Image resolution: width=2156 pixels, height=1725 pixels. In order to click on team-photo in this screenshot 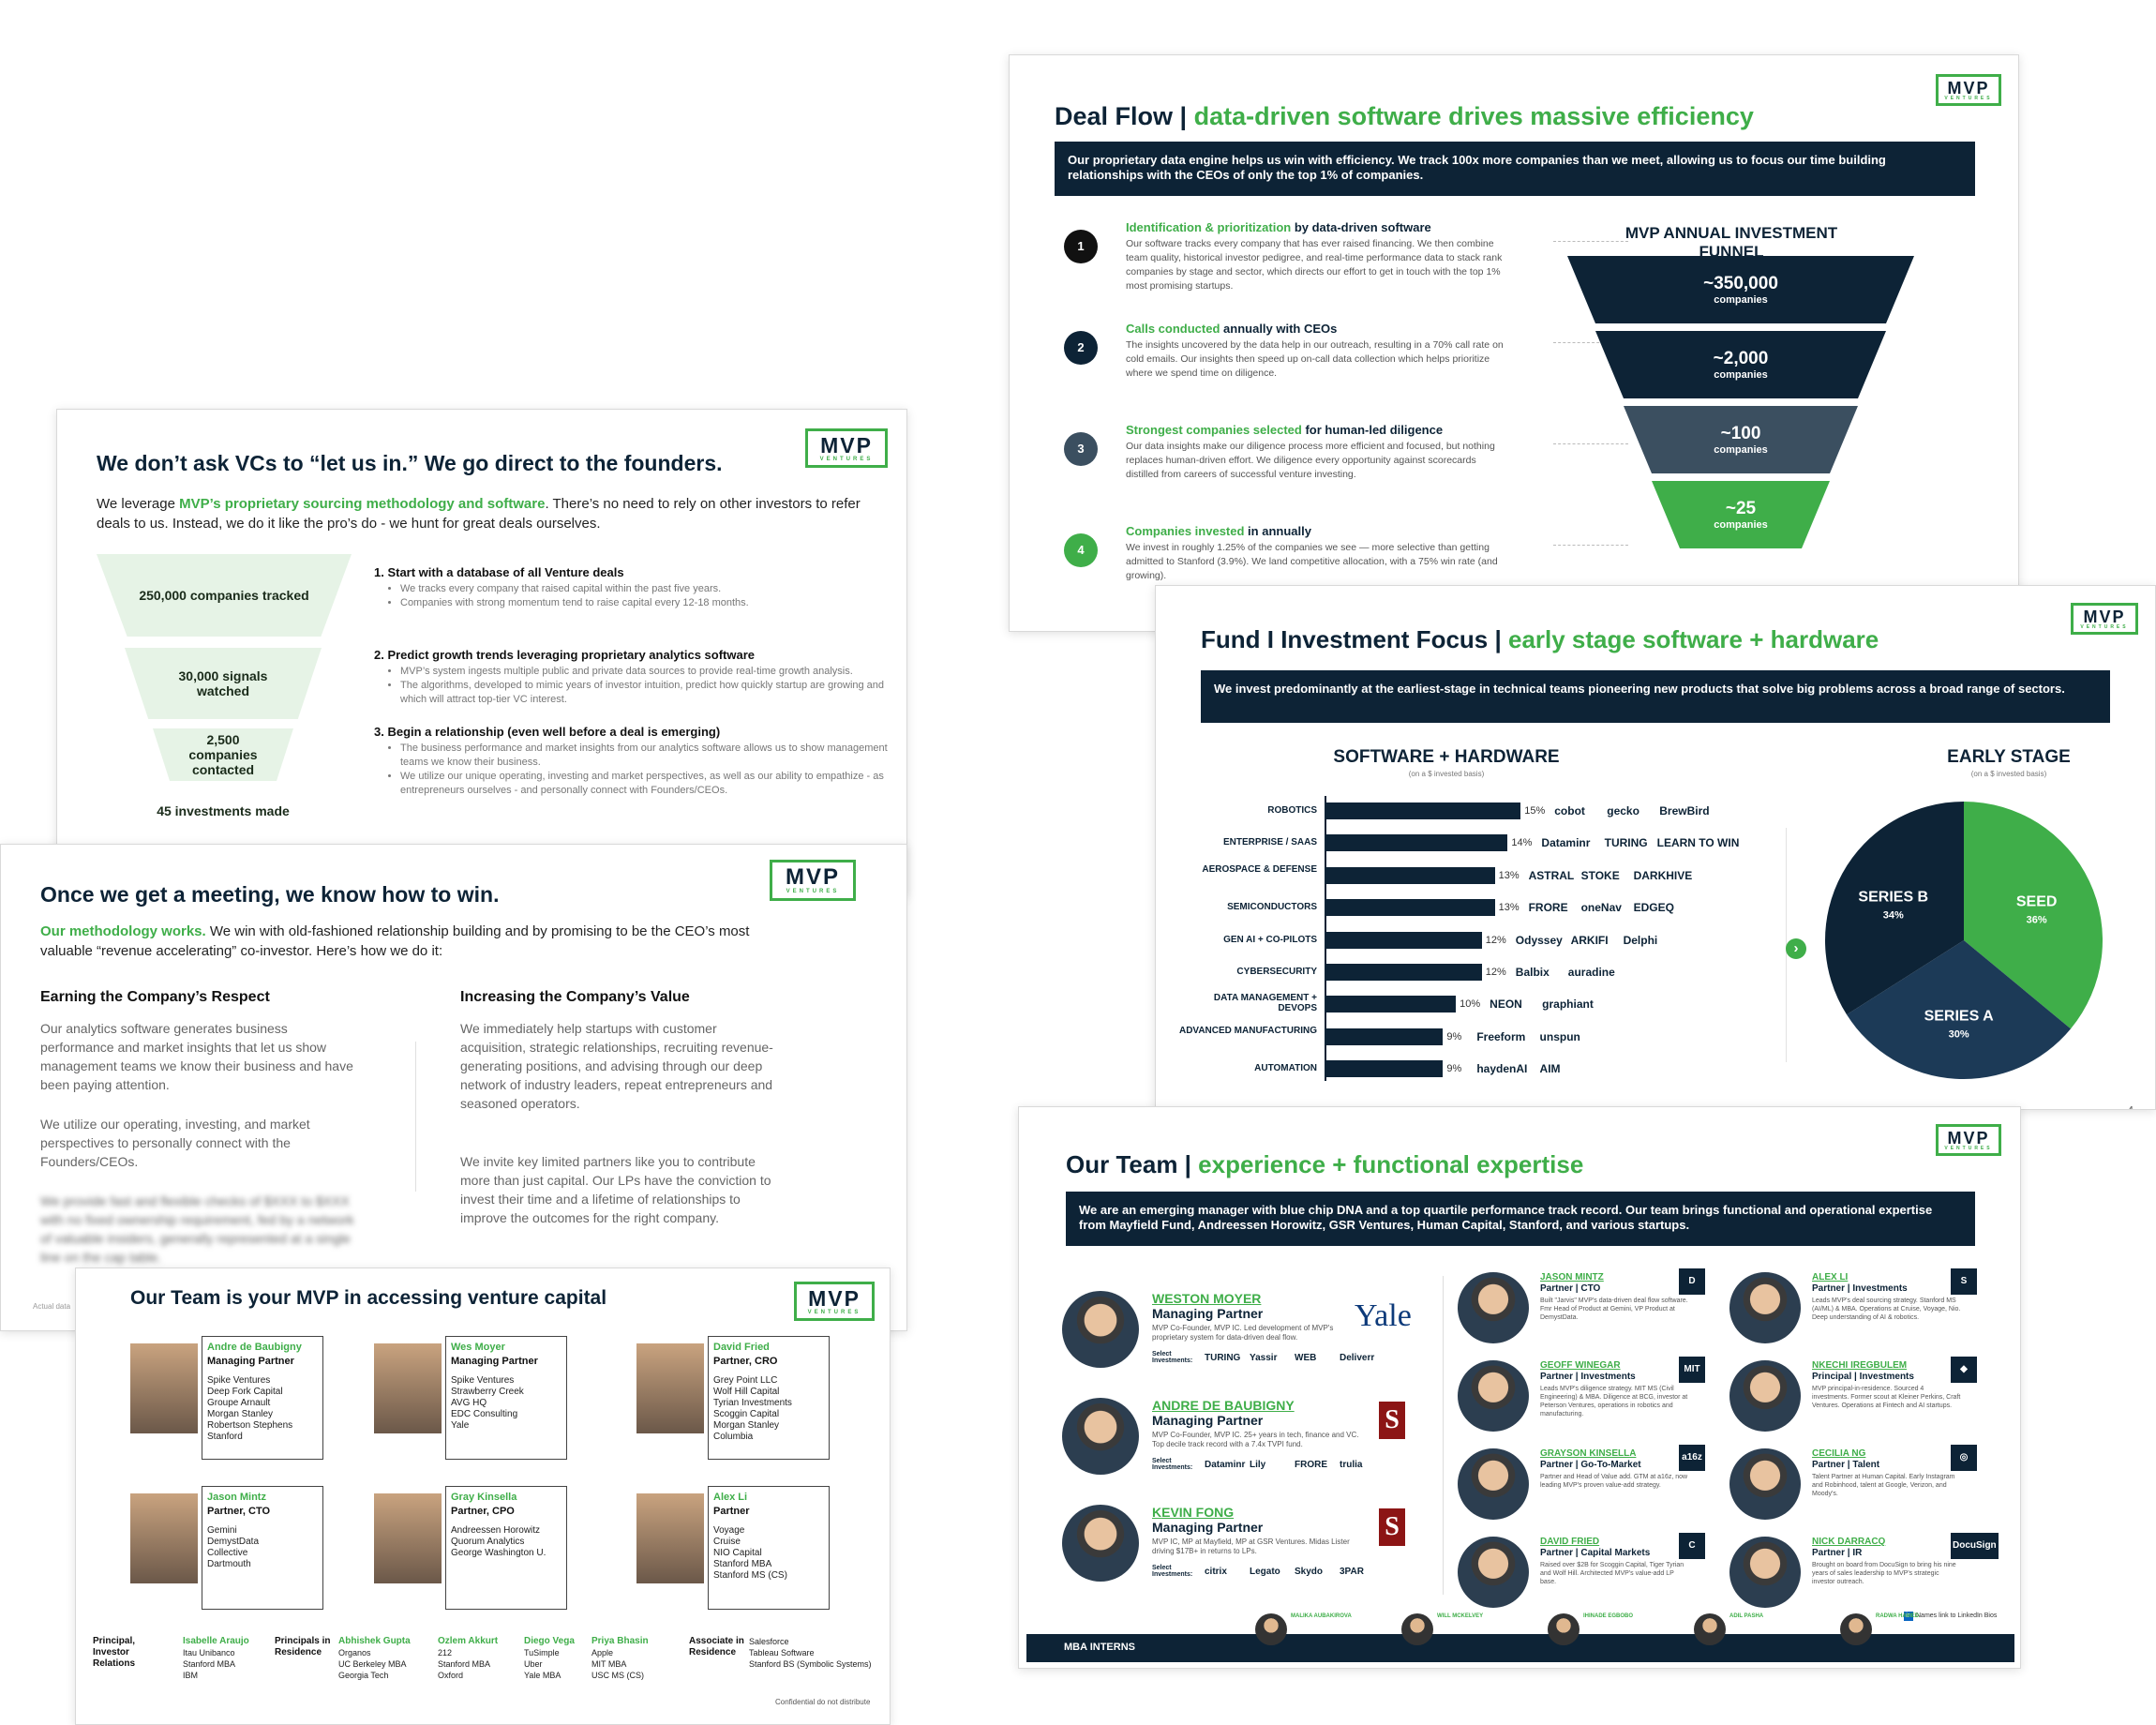, I will do `click(164, 1388)`.